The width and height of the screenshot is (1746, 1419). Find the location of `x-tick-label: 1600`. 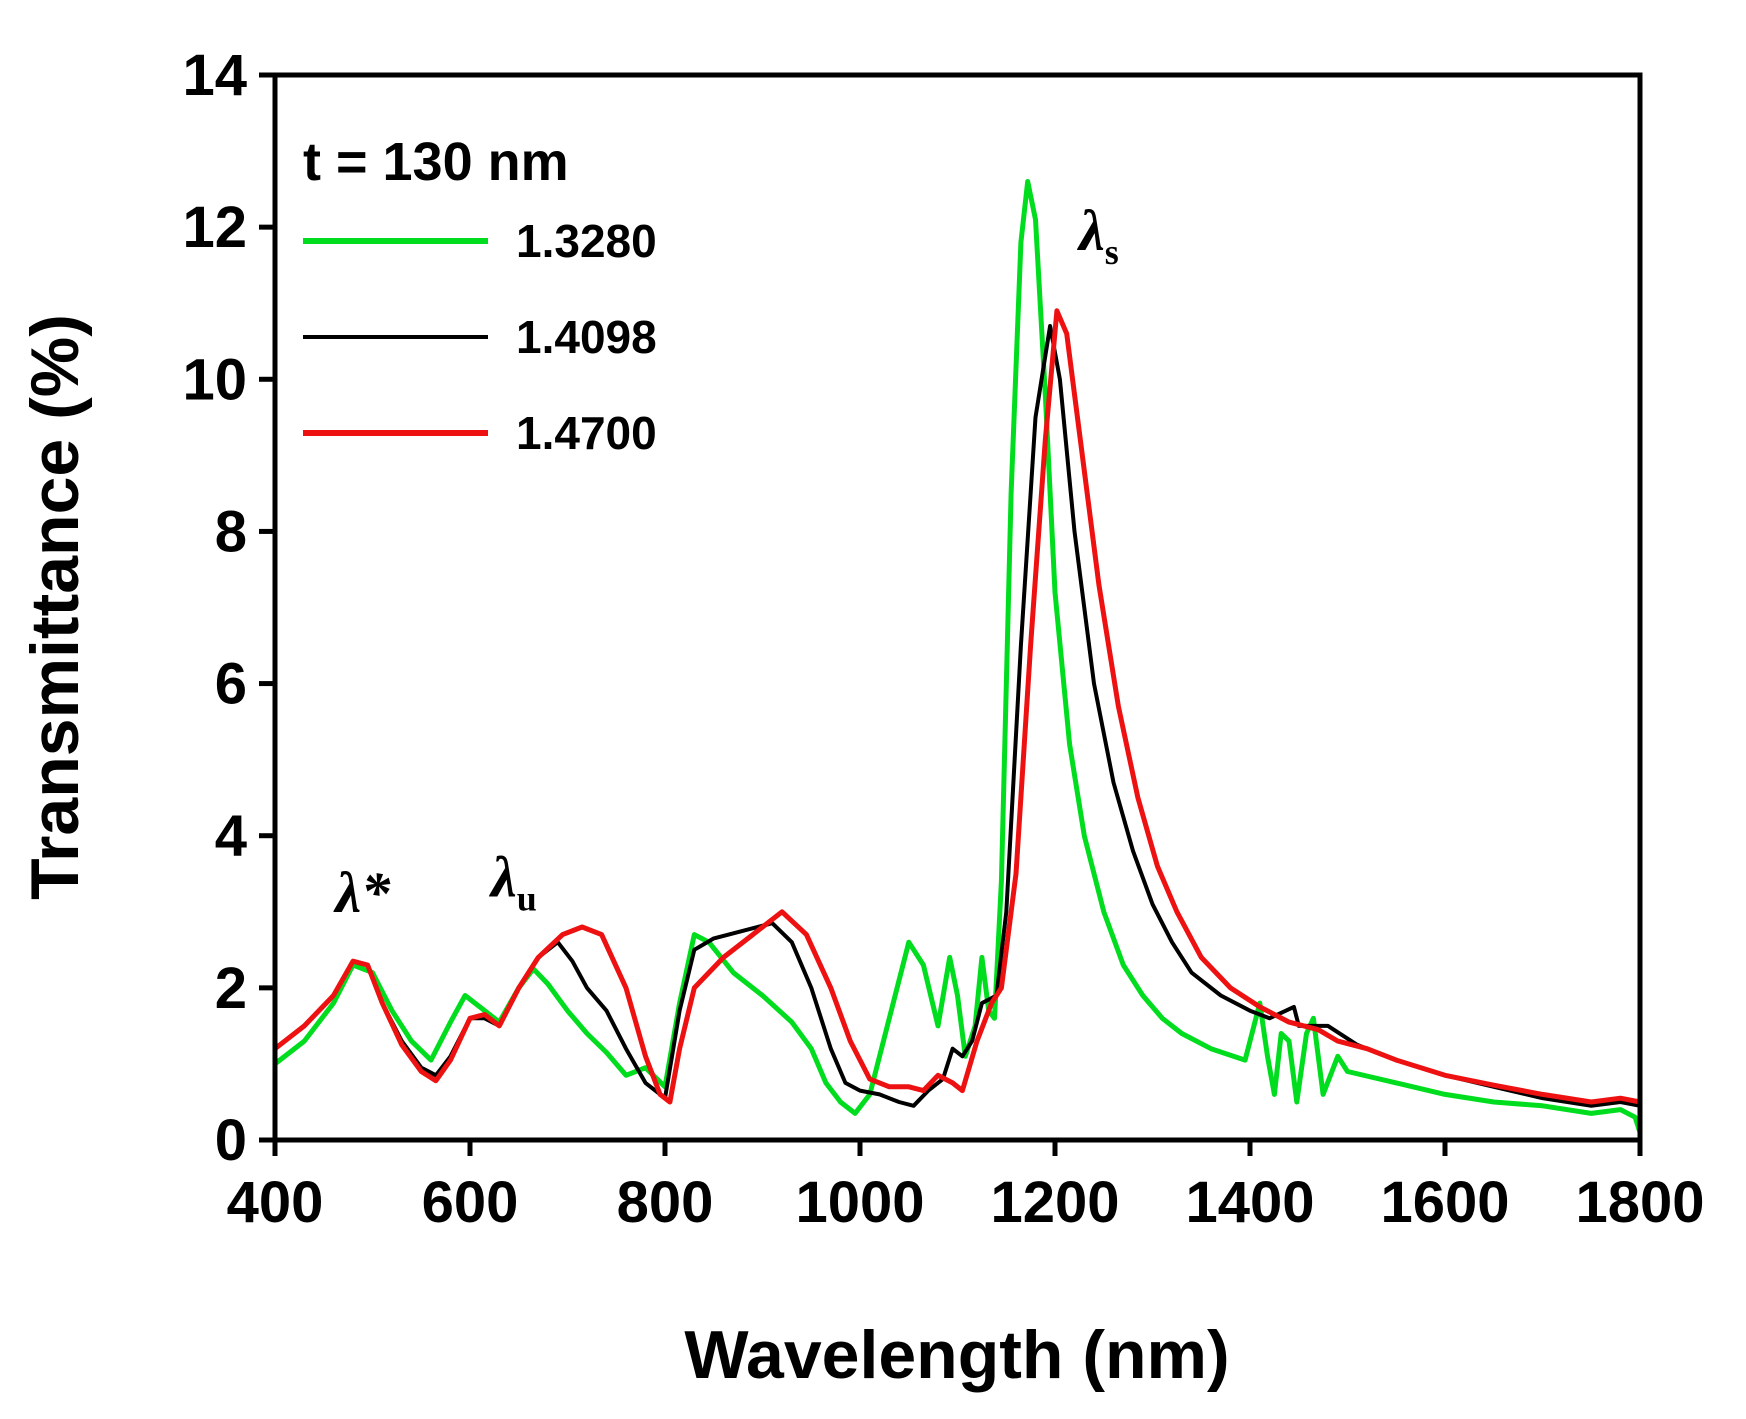

x-tick-label: 1600 is located at coordinates (1444, 1202).